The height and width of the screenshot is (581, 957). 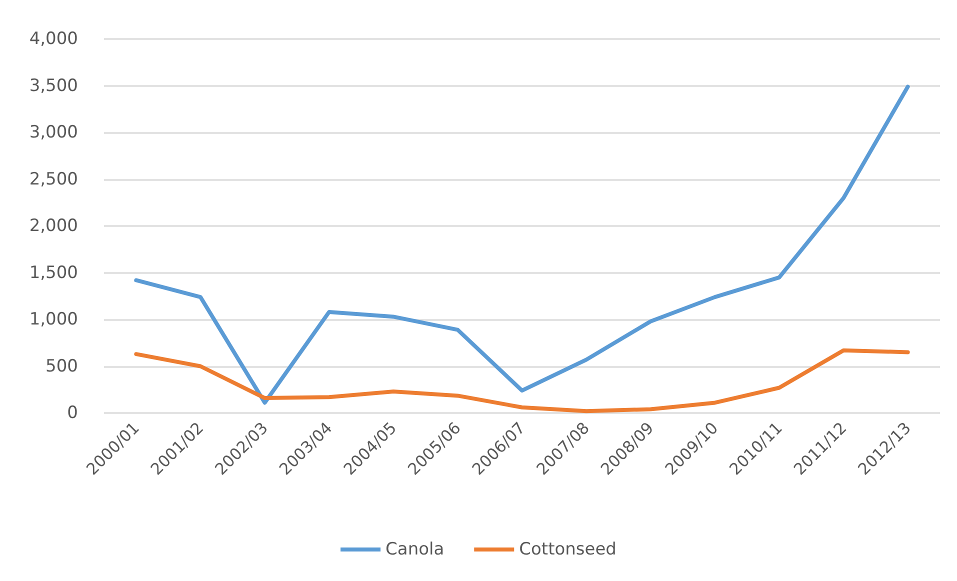 I want to click on y-tick-label: 2,500, so click(x=53, y=179).